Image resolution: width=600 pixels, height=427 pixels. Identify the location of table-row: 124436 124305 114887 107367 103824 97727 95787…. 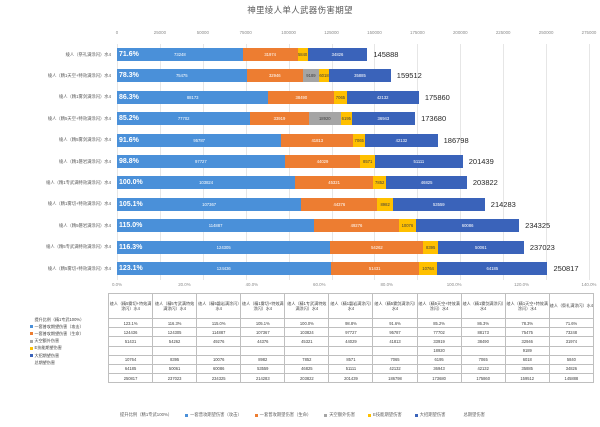
(351, 332).